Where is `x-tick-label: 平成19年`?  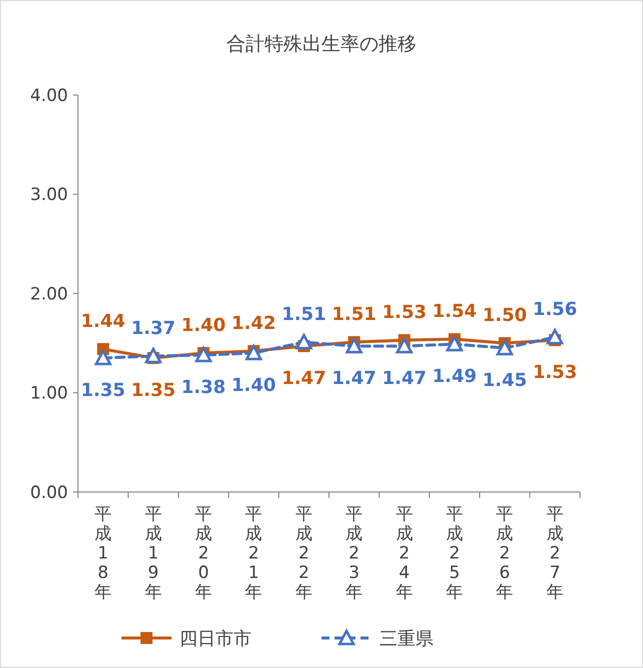
x-tick-label: 平成19年 is located at coordinates (153, 553).